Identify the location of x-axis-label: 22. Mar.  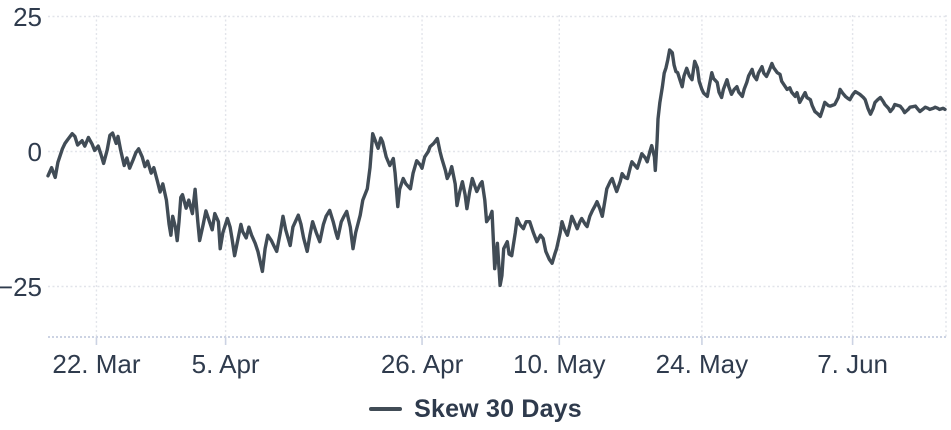
(96, 364).